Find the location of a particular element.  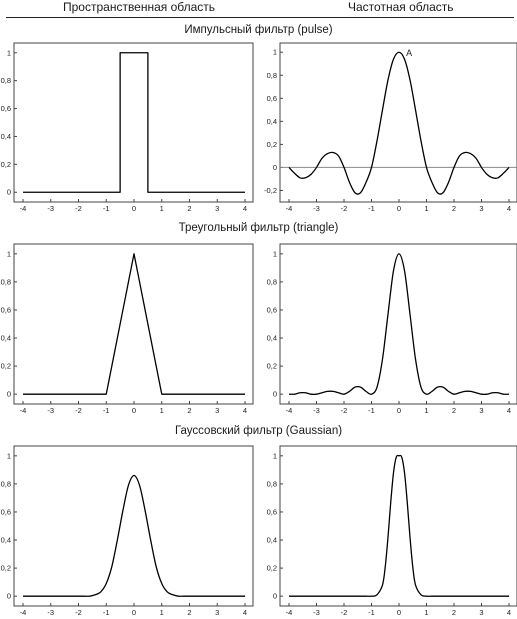

chart-pulse-spatial: -4 -3 -2 -1 0 1 2 3 4 0 0,2 0,4 0,6 0,8 1 is located at coordinates (127, 127).